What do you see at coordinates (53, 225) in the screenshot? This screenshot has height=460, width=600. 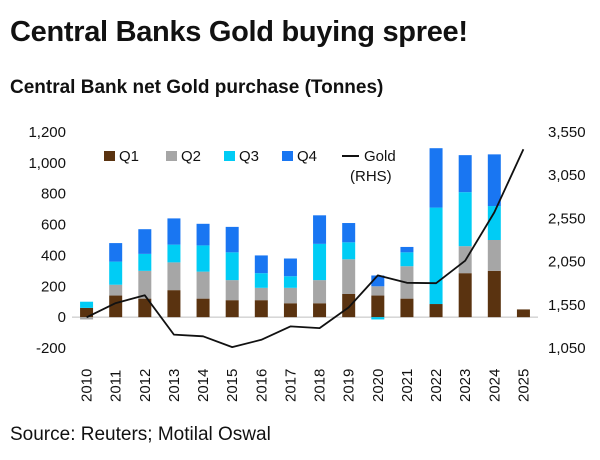 I see `y-left-tick-label: 600` at bounding box center [53, 225].